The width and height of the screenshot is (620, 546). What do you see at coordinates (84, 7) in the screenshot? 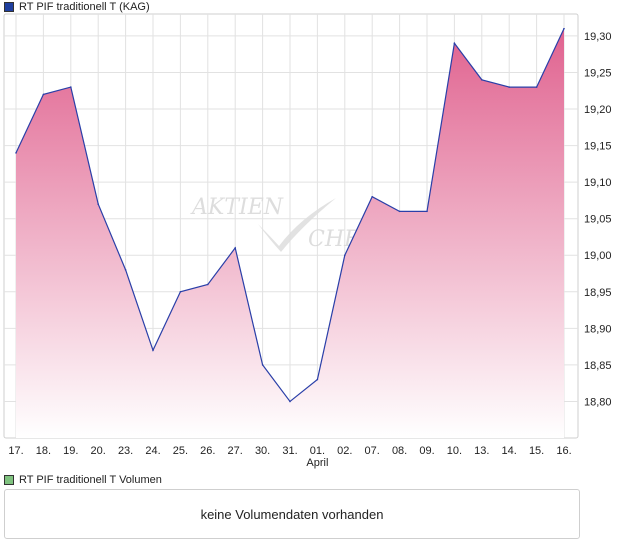
I see `legend-price-label: RT PIF traditionell T (KAG)` at bounding box center [84, 7].